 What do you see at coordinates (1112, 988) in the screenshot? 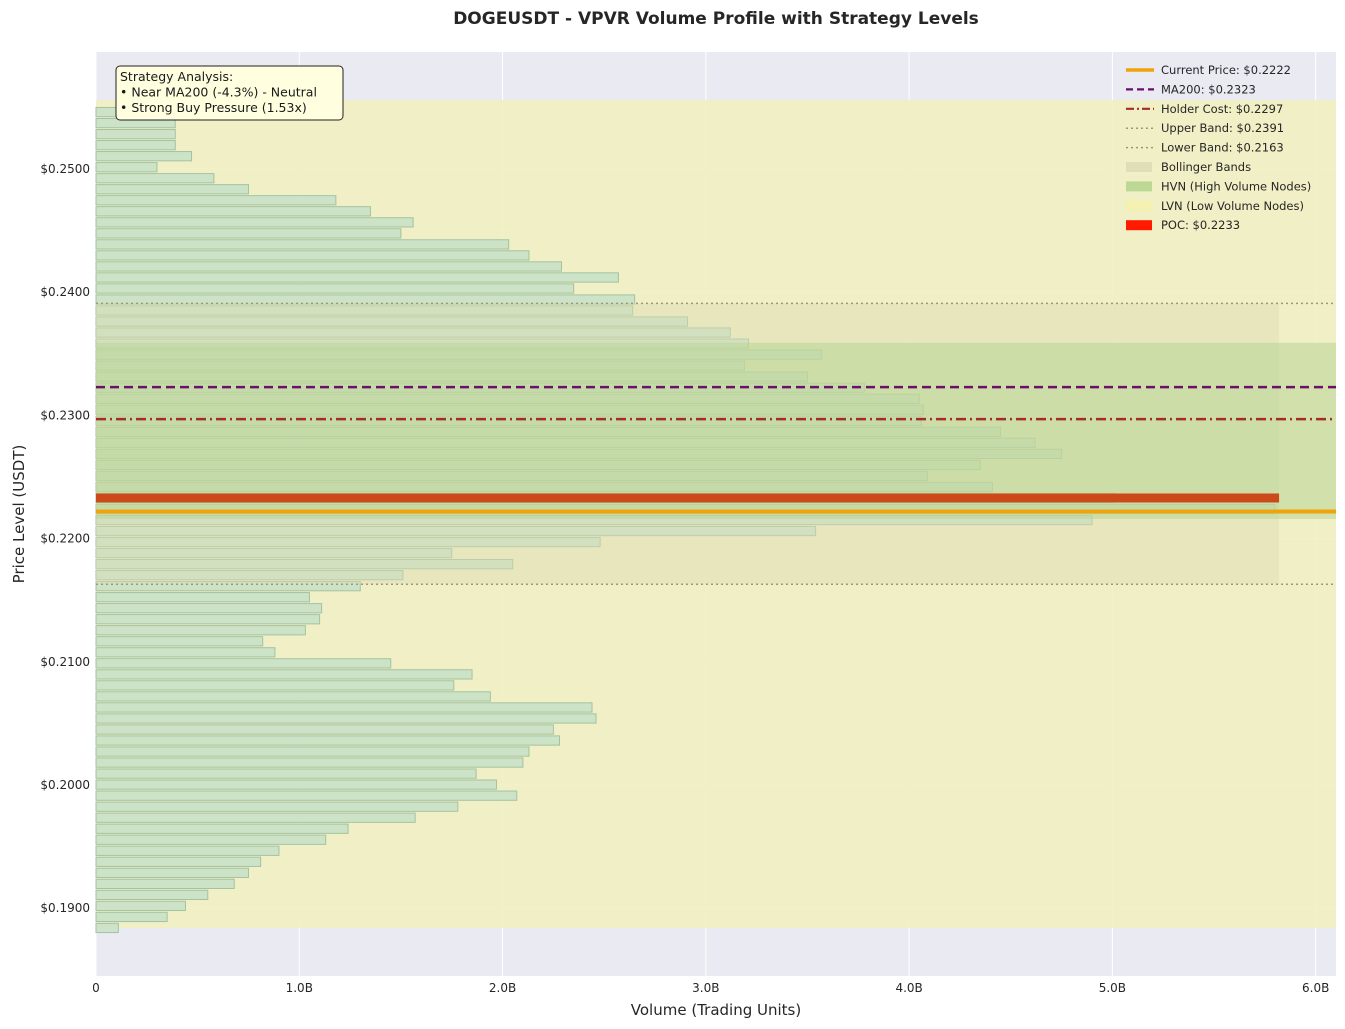
I see `x-tick-label: 5.0B` at bounding box center [1112, 988].